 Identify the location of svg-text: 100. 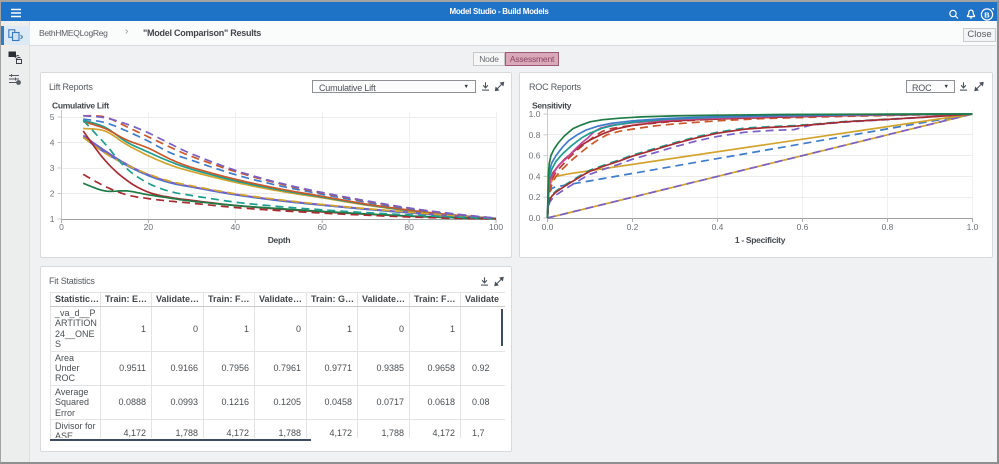
(496, 227).